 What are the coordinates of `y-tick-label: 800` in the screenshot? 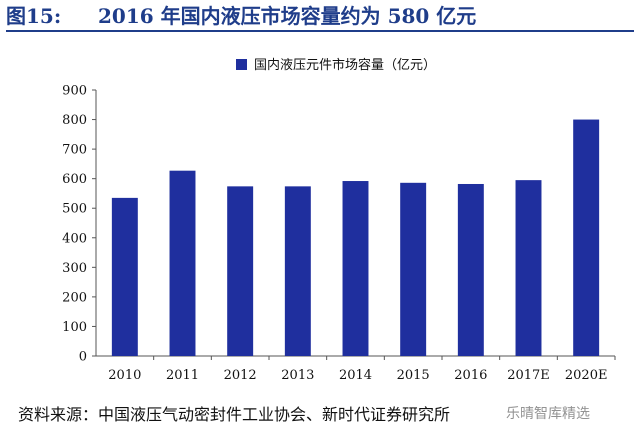 It's located at (74, 120).